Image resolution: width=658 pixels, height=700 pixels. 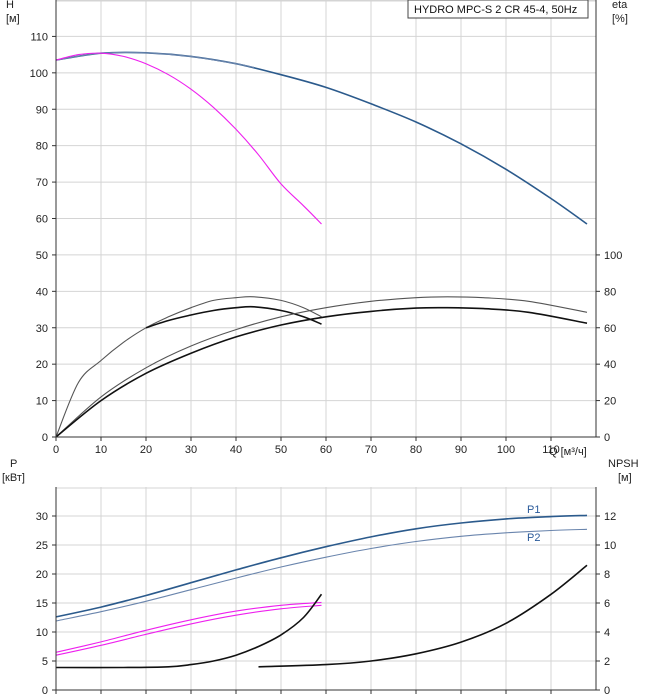 I want to click on right-axis-title-npsh-line2: [м], so click(x=625, y=478).